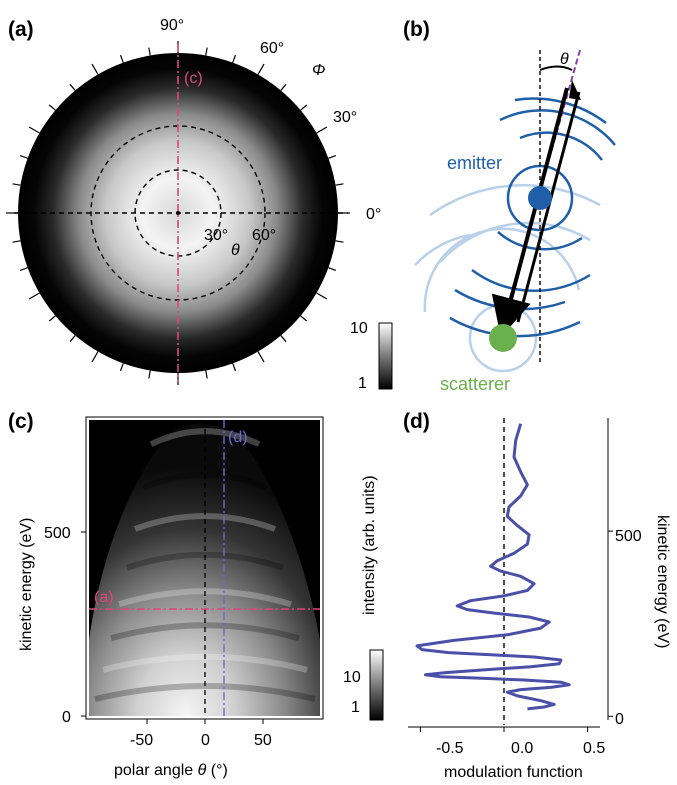 Image resolution: width=677 pixels, height=785 pixels. Describe the element at coordinates (475, 384) in the screenshot. I see `scatterer-label: scatterer` at that location.